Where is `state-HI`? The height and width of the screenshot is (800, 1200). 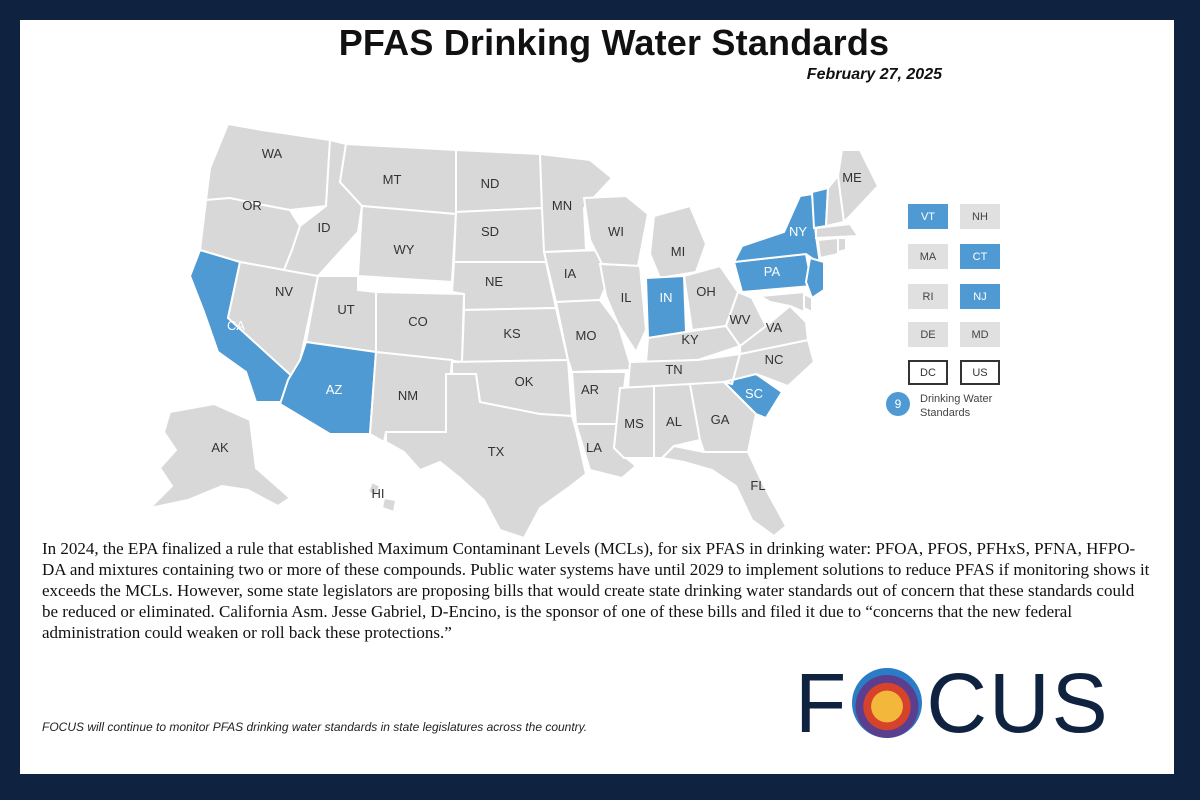
state-HI is located at coordinates (374, 489).